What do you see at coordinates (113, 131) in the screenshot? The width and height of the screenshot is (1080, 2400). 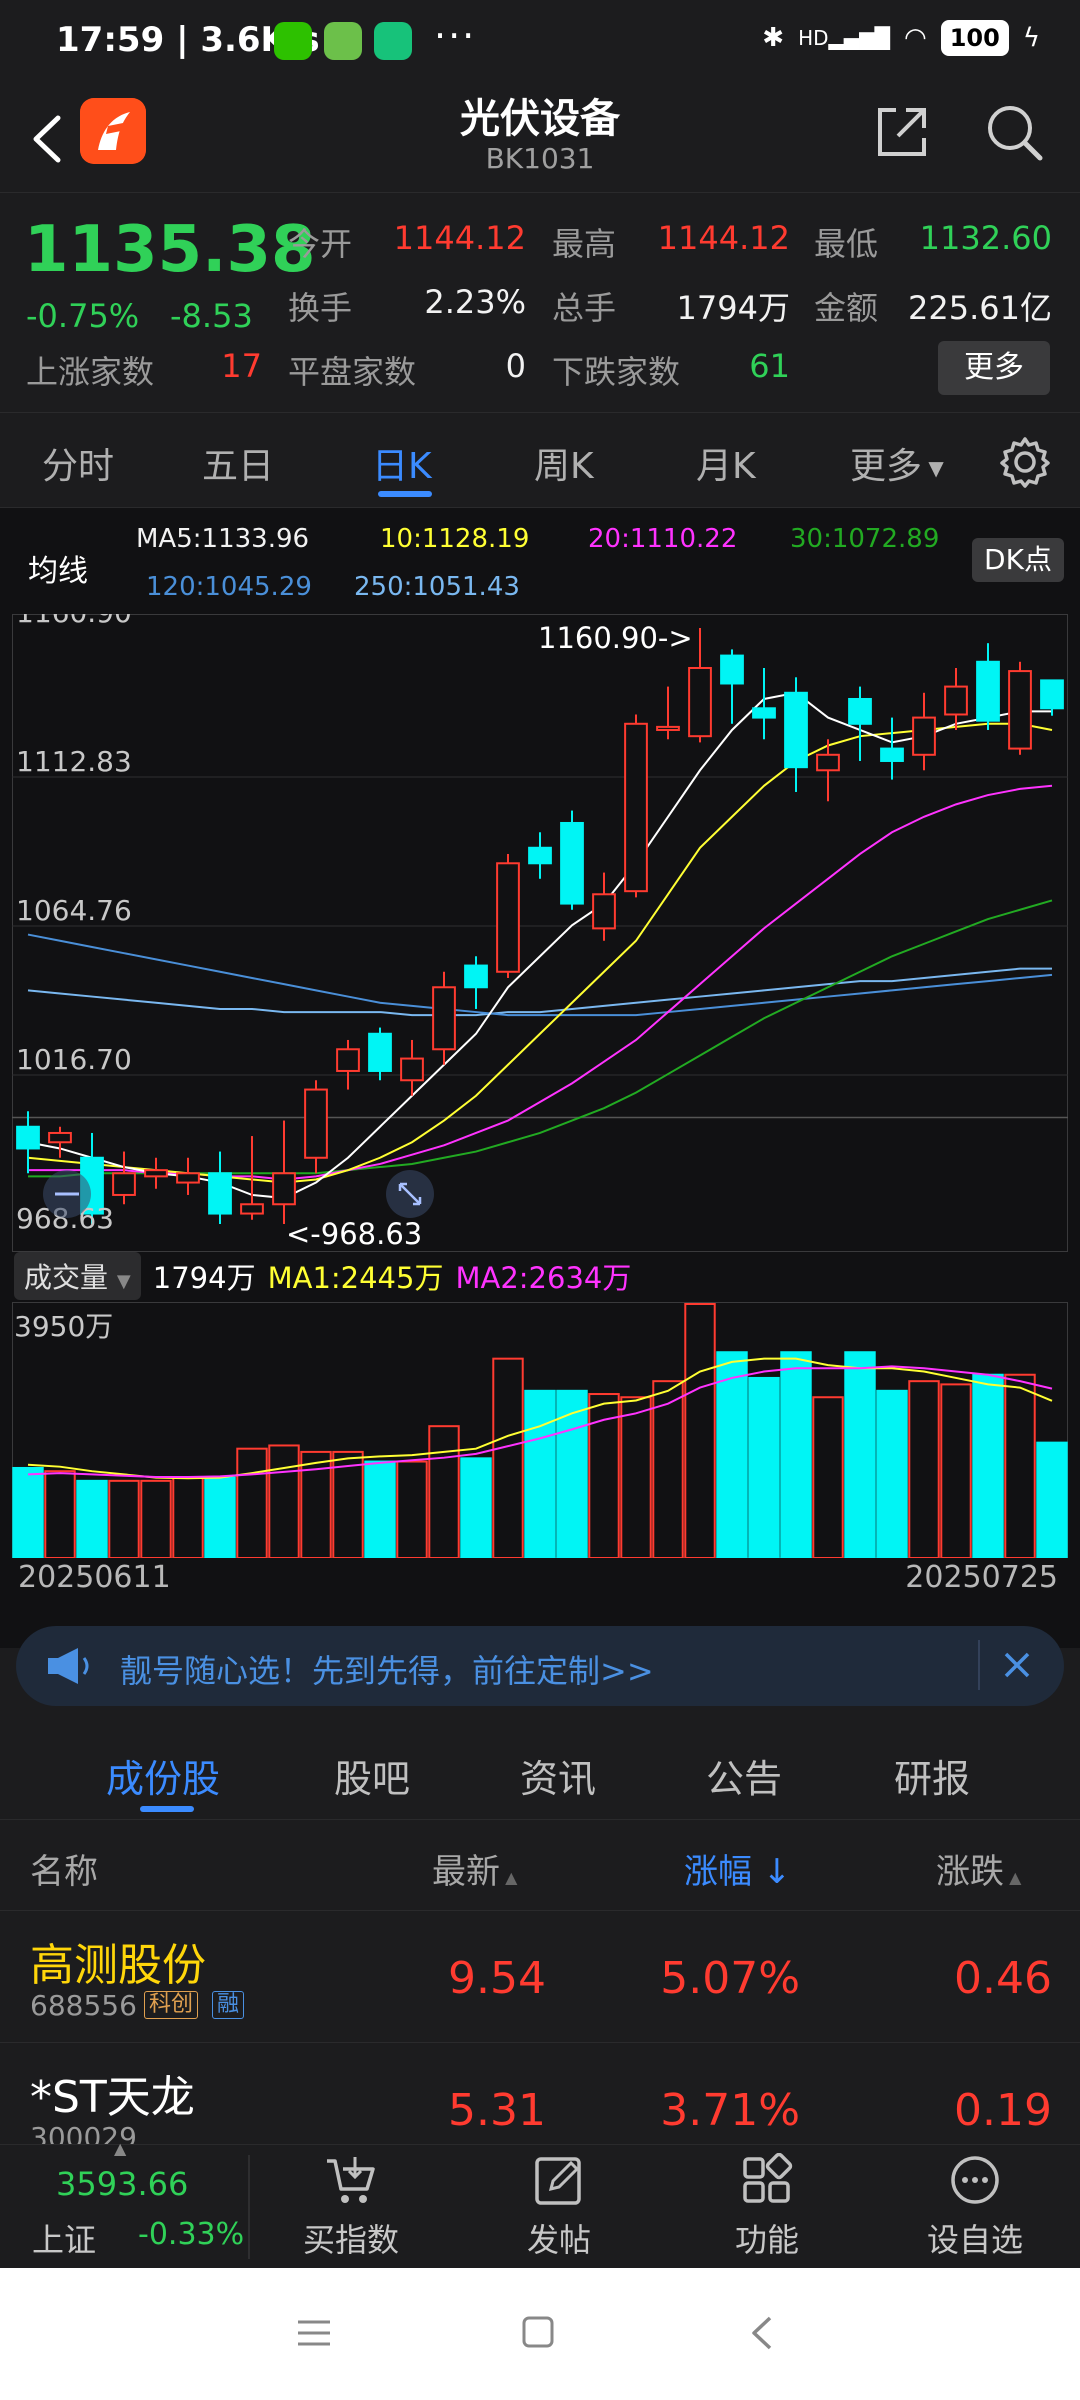 I see `app-logo-icon` at bounding box center [113, 131].